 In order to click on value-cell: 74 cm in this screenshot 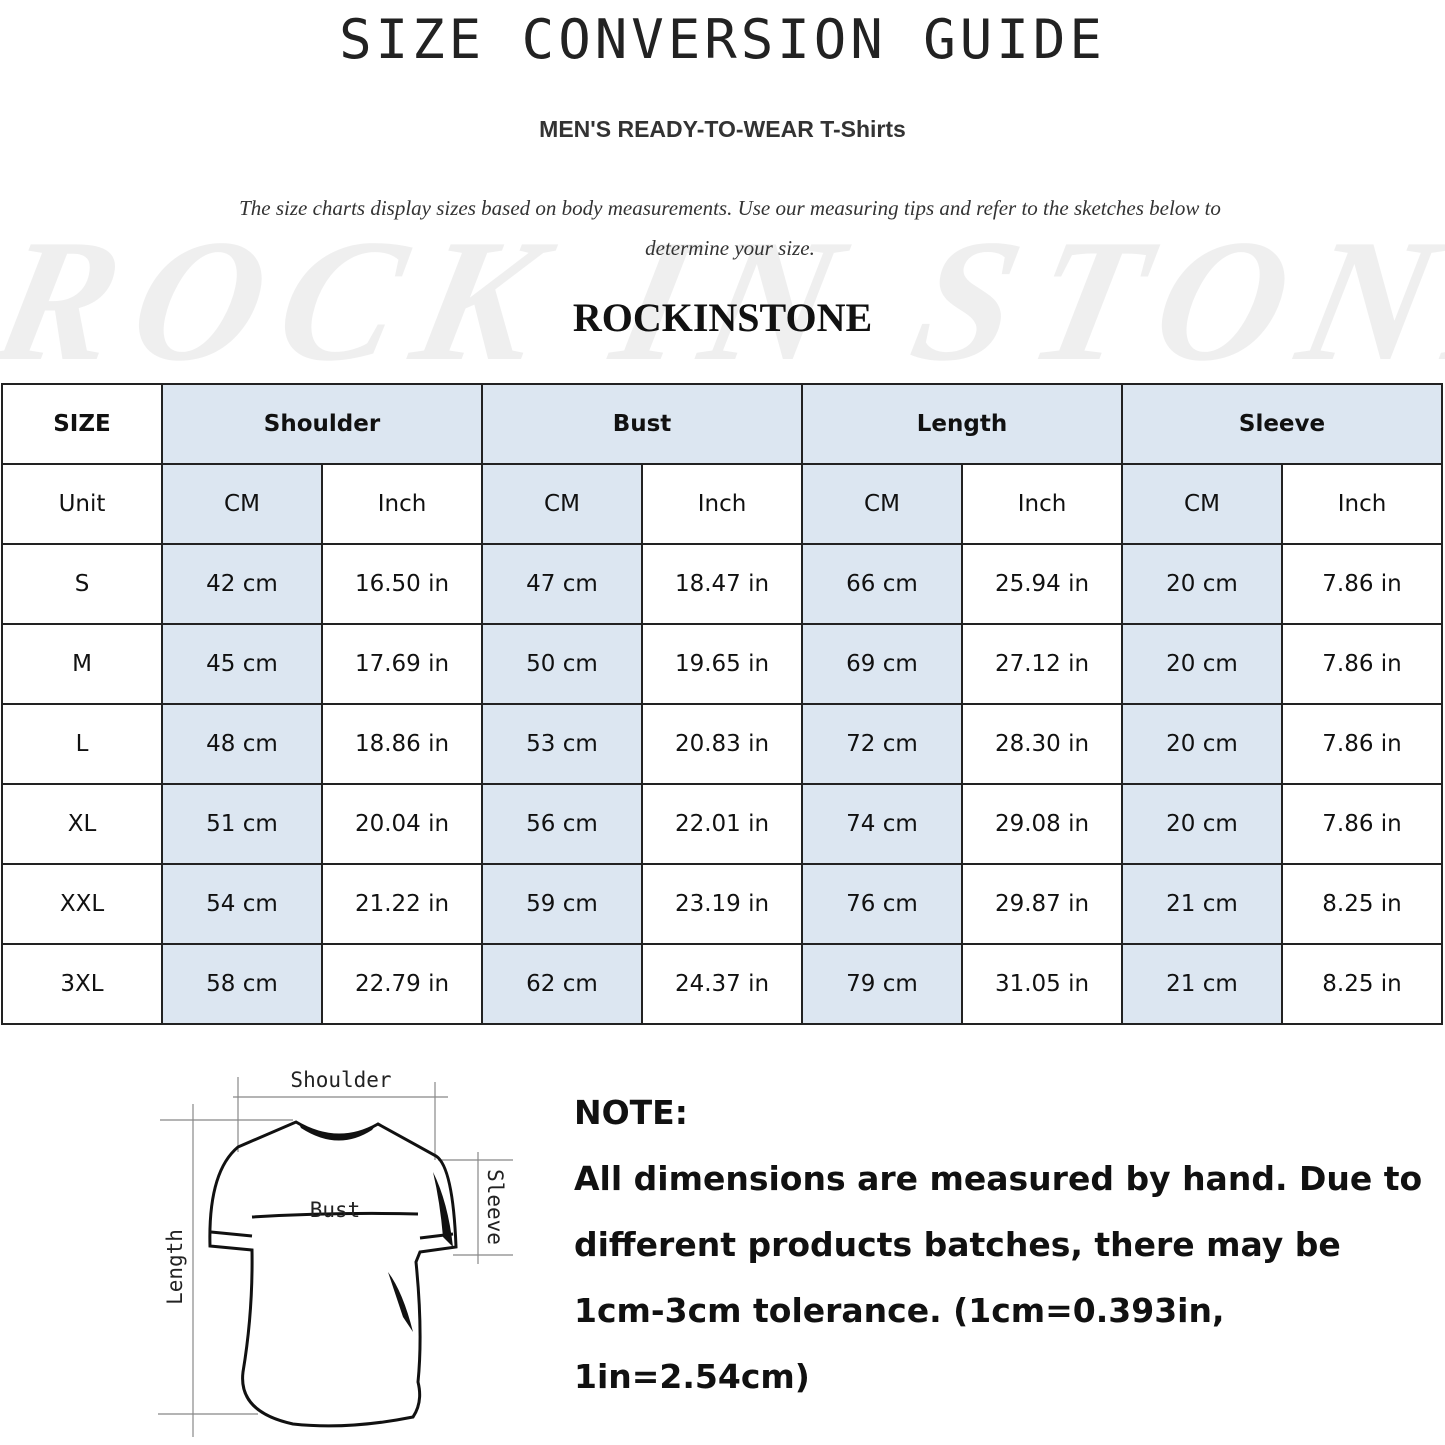, I will do `click(882, 824)`.